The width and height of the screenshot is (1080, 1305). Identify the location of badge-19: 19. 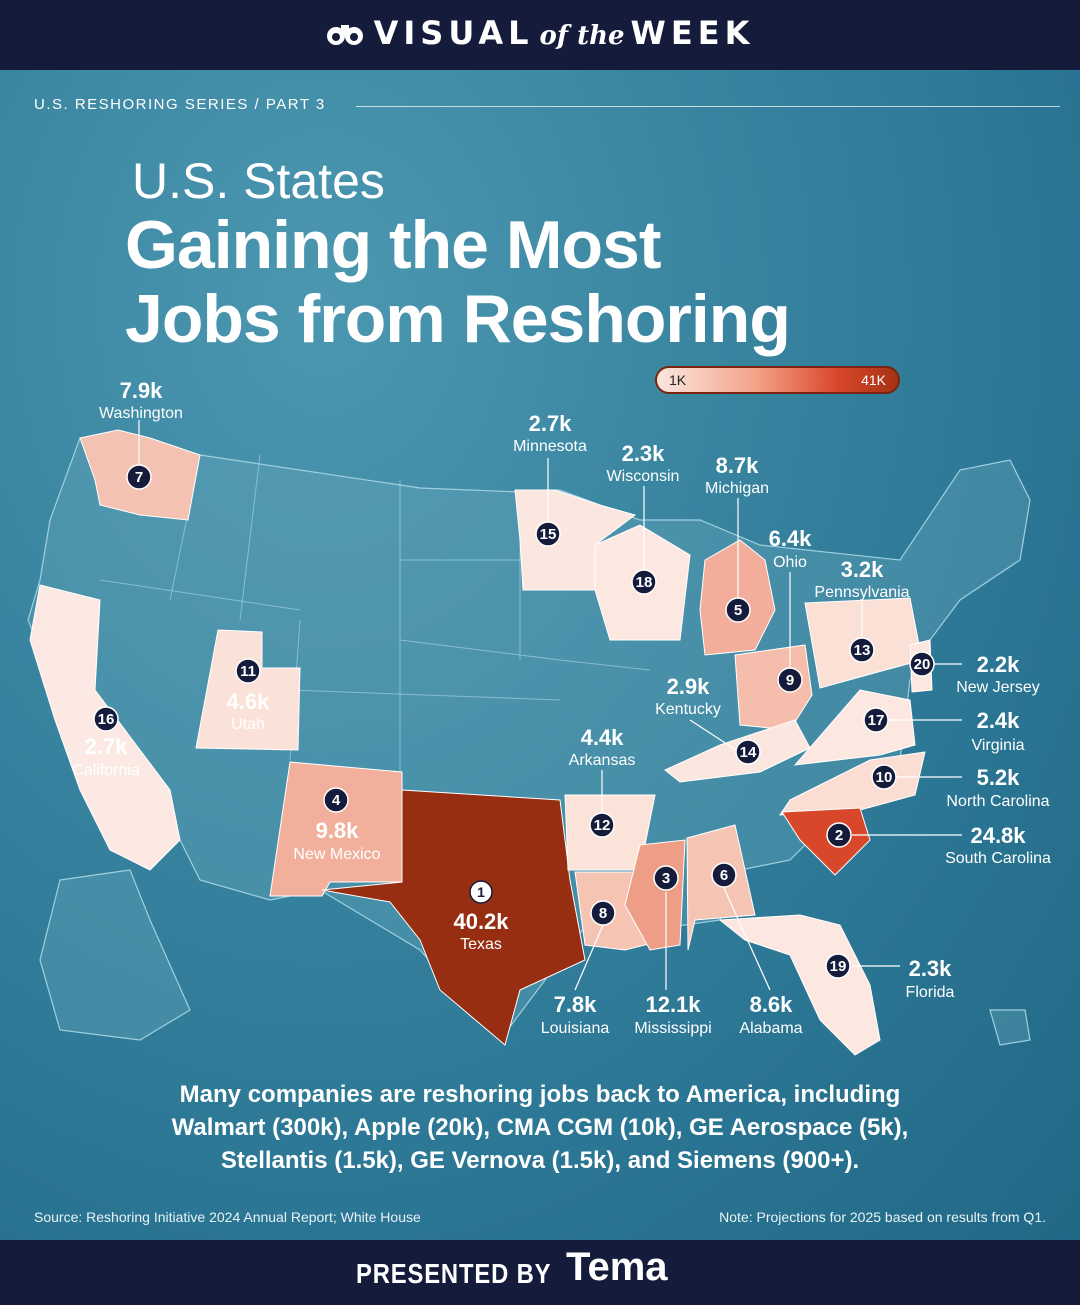
(838, 966).